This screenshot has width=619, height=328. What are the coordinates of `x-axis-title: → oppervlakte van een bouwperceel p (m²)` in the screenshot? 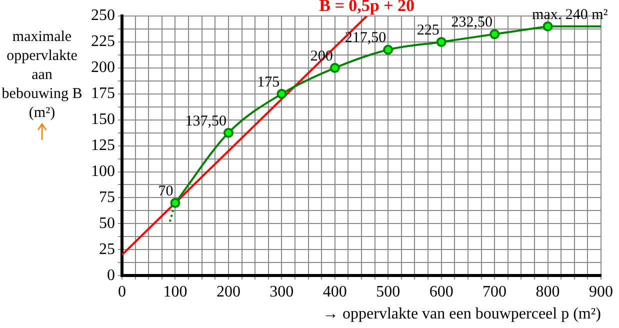 It's located at (461, 314).